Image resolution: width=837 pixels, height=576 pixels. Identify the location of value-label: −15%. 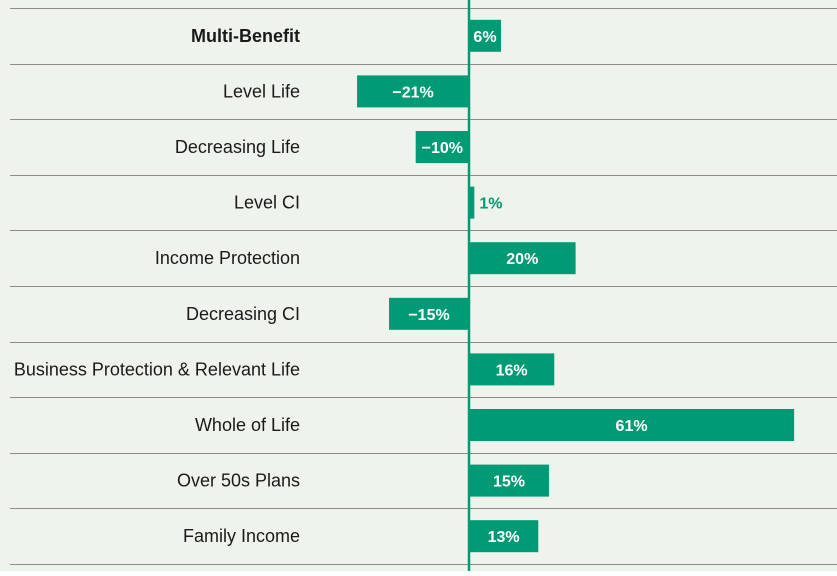
(428, 315).